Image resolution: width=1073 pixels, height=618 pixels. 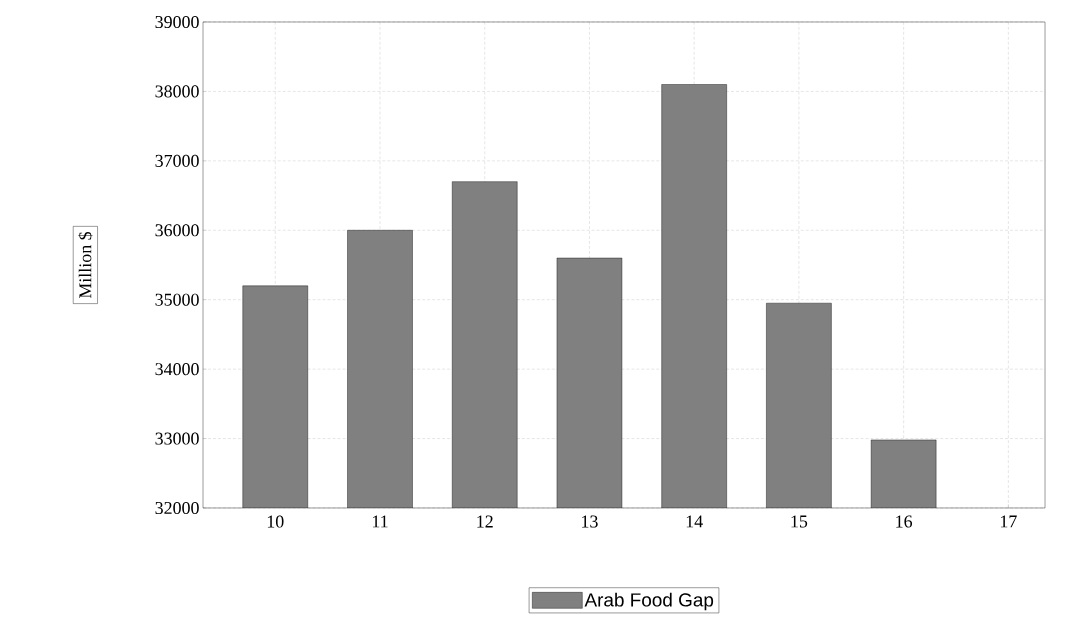 I want to click on legend-label: Arab Food Gap, so click(x=649, y=601).